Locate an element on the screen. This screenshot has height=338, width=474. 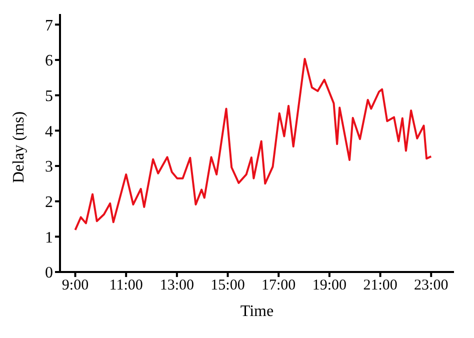
y-tick-label: 7 is located at coordinates (49, 25).